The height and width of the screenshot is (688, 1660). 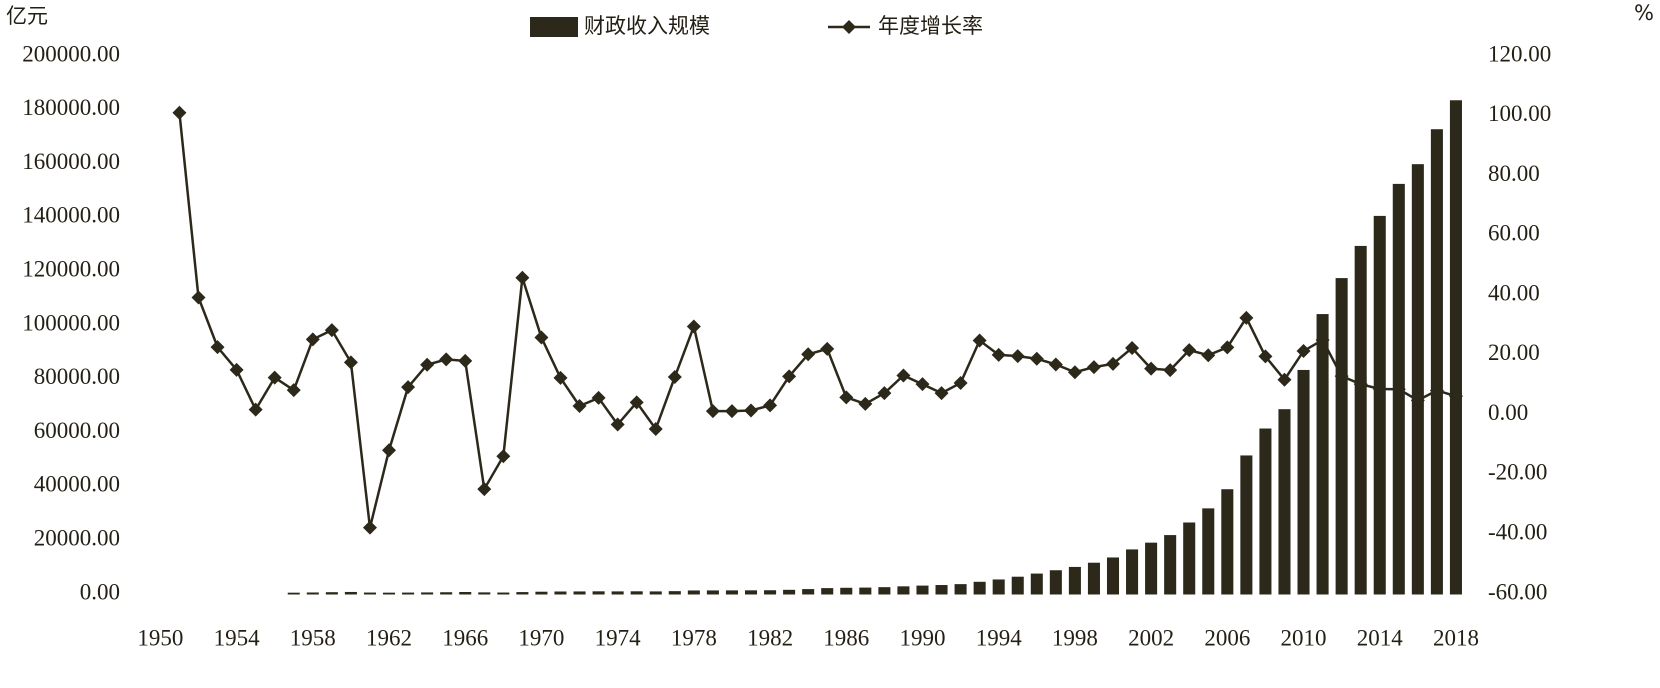 What do you see at coordinates (77, 484) in the screenshot?
I see `y-tick-label: 40000.00` at bounding box center [77, 484].